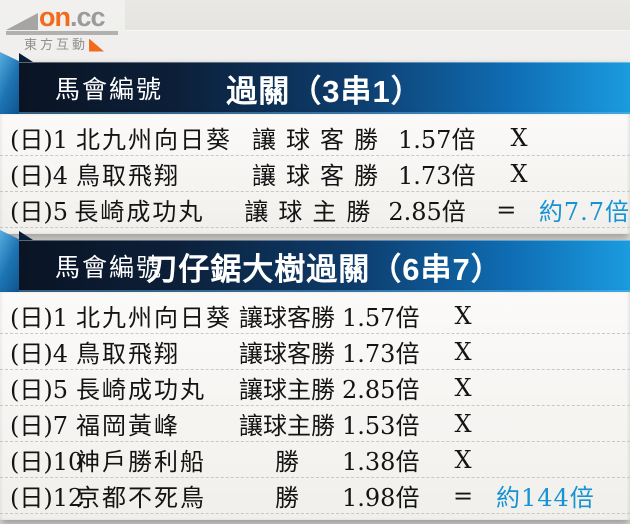 The image size is (630, 524). I want to click on accumulated-odds: 約144倍, so click(545, 498).